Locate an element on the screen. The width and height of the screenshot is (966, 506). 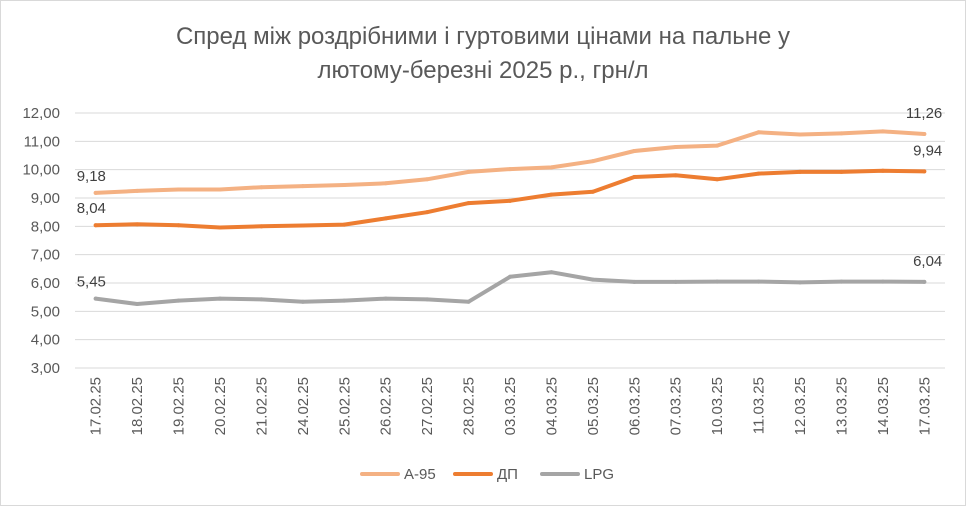
x-tick-label: 13.03.25 is located at coordinates (841, 406).